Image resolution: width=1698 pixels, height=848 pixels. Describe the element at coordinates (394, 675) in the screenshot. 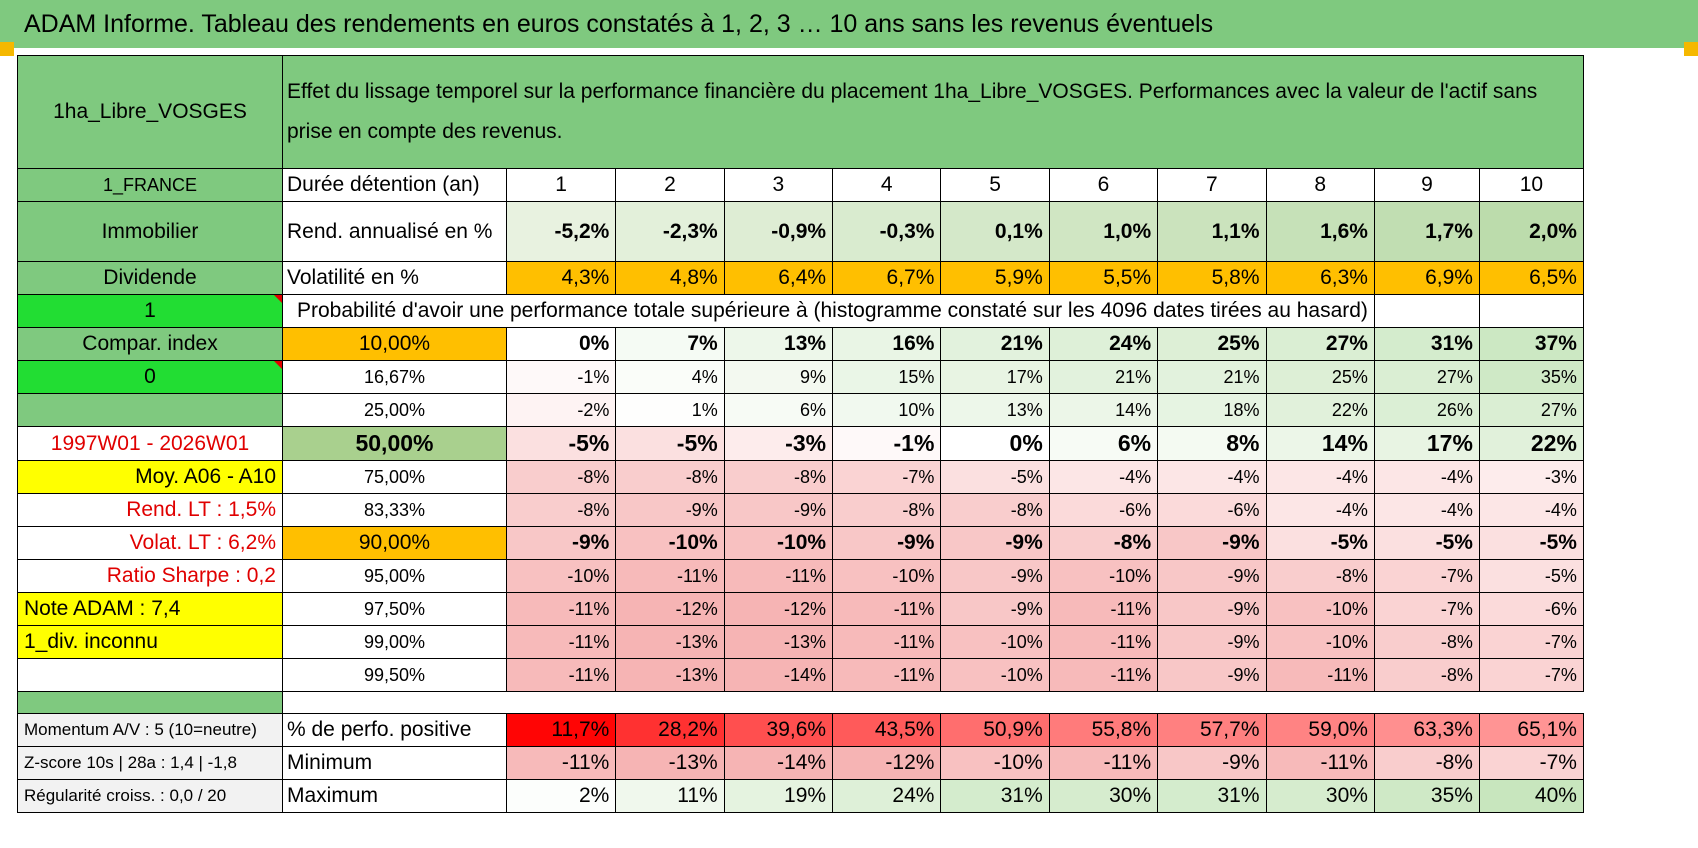

I see `quantile-label: 99,50%` at that location.